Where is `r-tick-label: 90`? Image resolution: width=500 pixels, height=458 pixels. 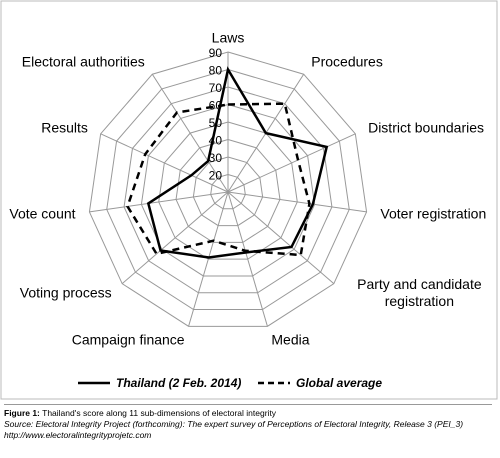 r-tick-label: 90 is located at coordinates (216, 53).